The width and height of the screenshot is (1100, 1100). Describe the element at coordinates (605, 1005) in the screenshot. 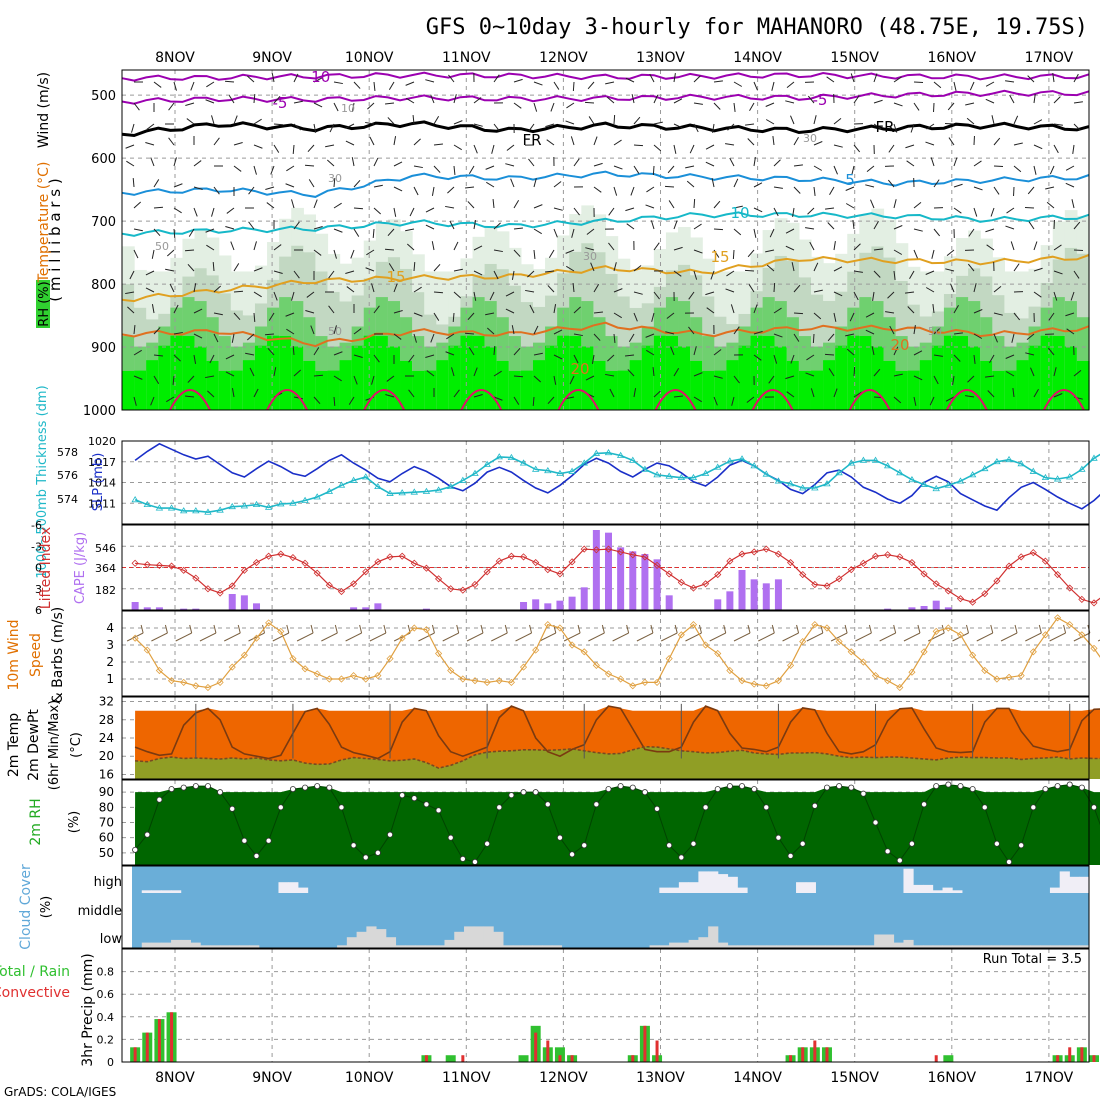

I see `precip-frame` at that location.